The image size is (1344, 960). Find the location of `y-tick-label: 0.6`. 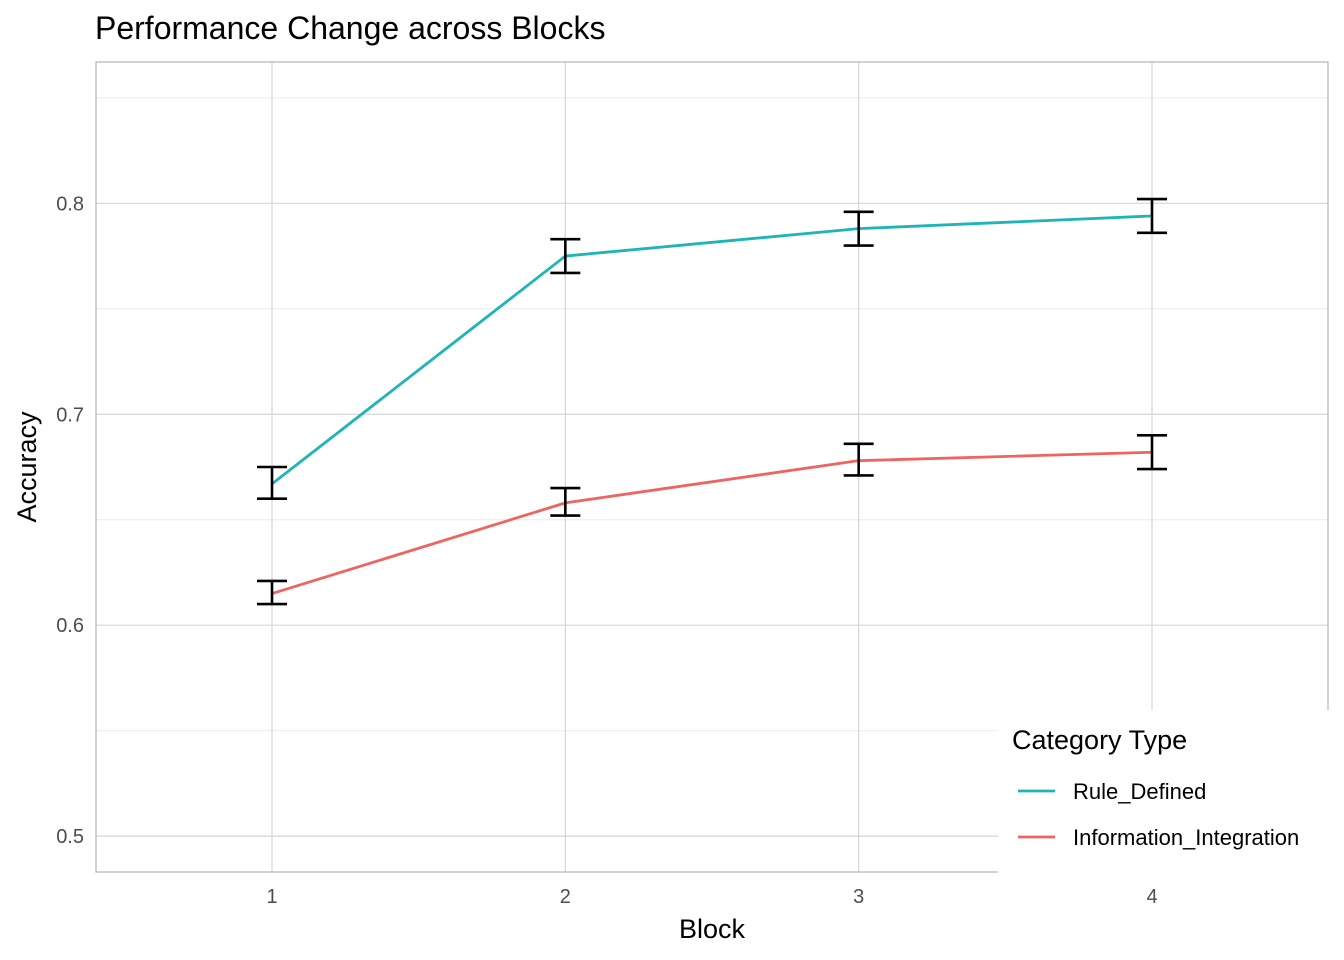

y-tick-label: 0.6 is located at coordinates (70, 626).